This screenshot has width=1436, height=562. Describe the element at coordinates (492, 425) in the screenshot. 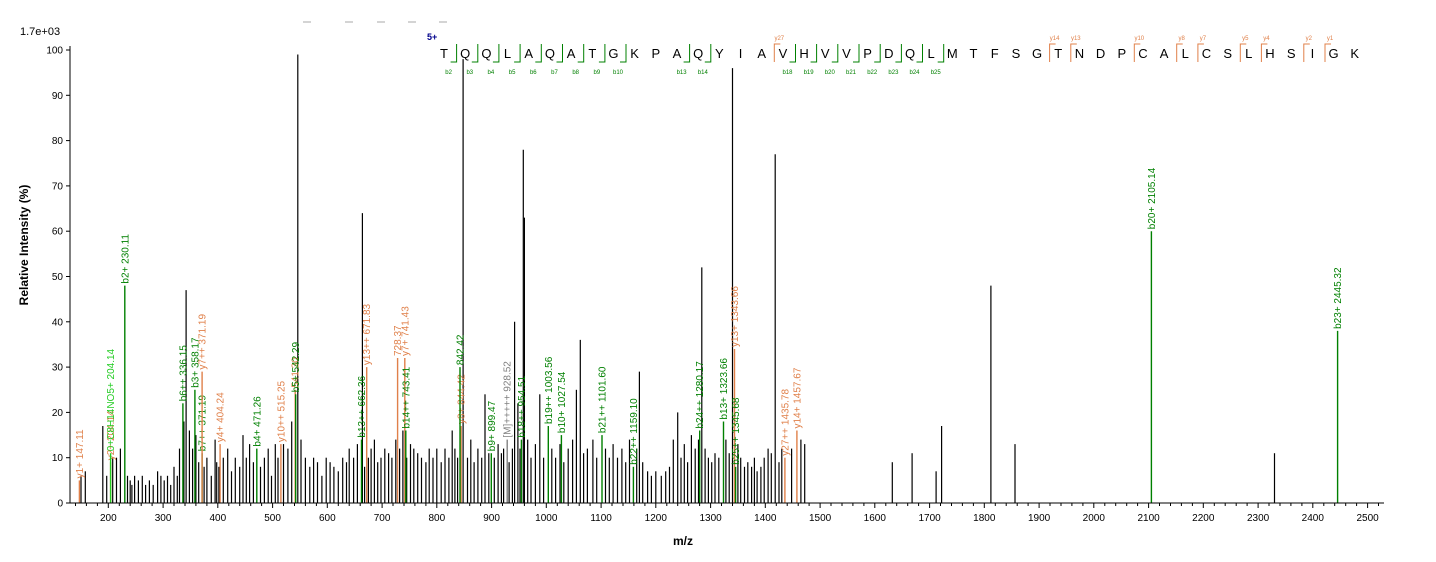

I see `peak-label: b9+ 899.47` at that location.